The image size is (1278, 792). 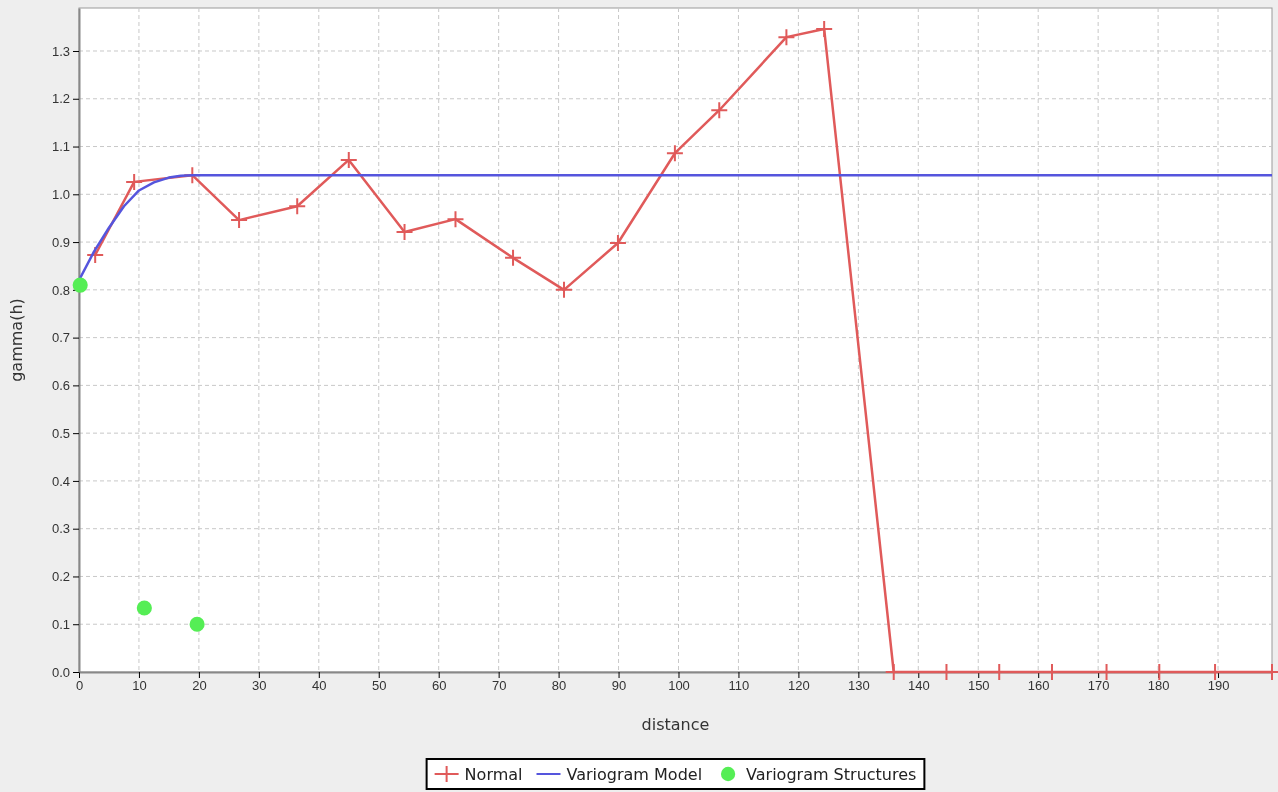 I want to click on x-axis-title: distance, so click(x=675, y=724).